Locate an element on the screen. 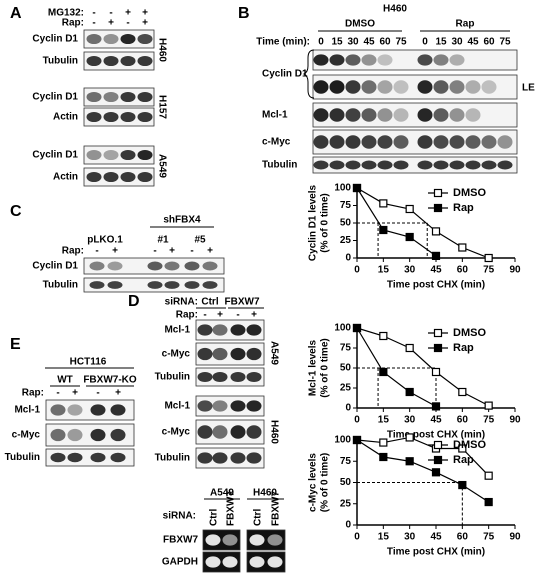  legend-label: Rap is located at coordinates (463, 460).